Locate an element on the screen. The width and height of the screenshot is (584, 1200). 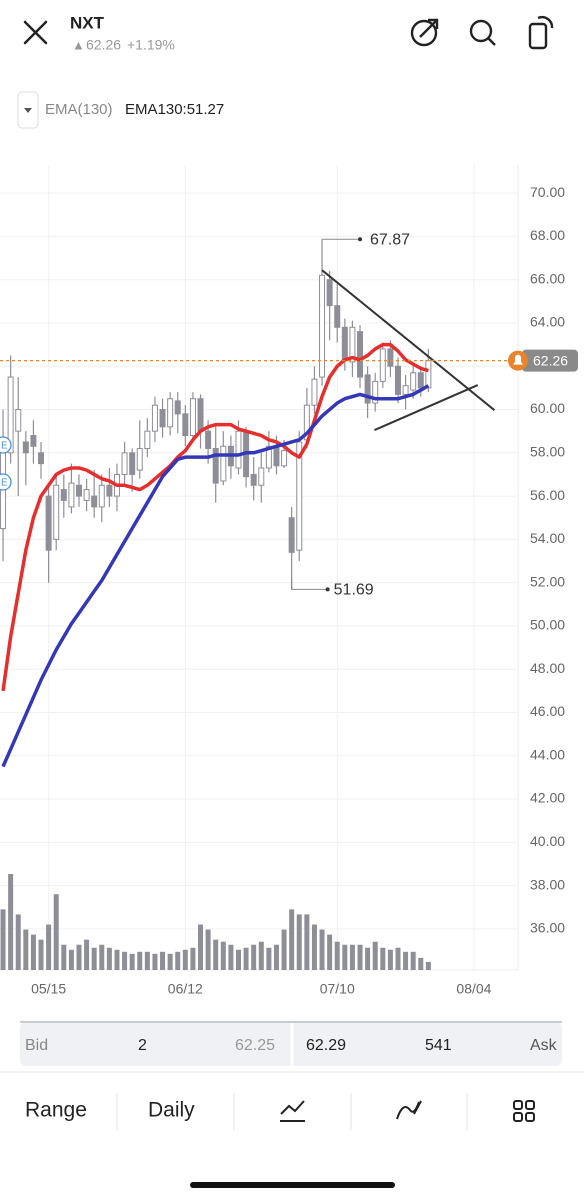
bid-size: 2 is located at coordinates (142, 1045).